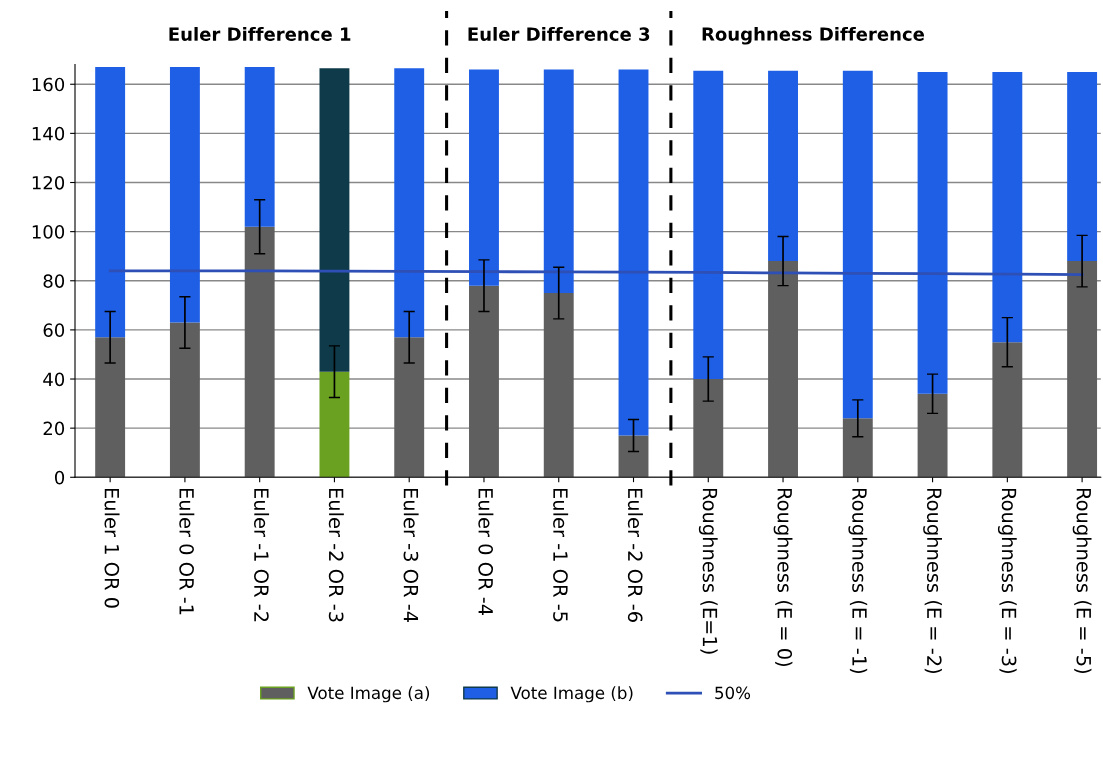 The width and height of the screenshot is (1103, 760). What do you see at coordinates (112, 548) in the screenshot?
I see `x-tick-label: Euler 1 OR 0` at bounding box center [112, 548].